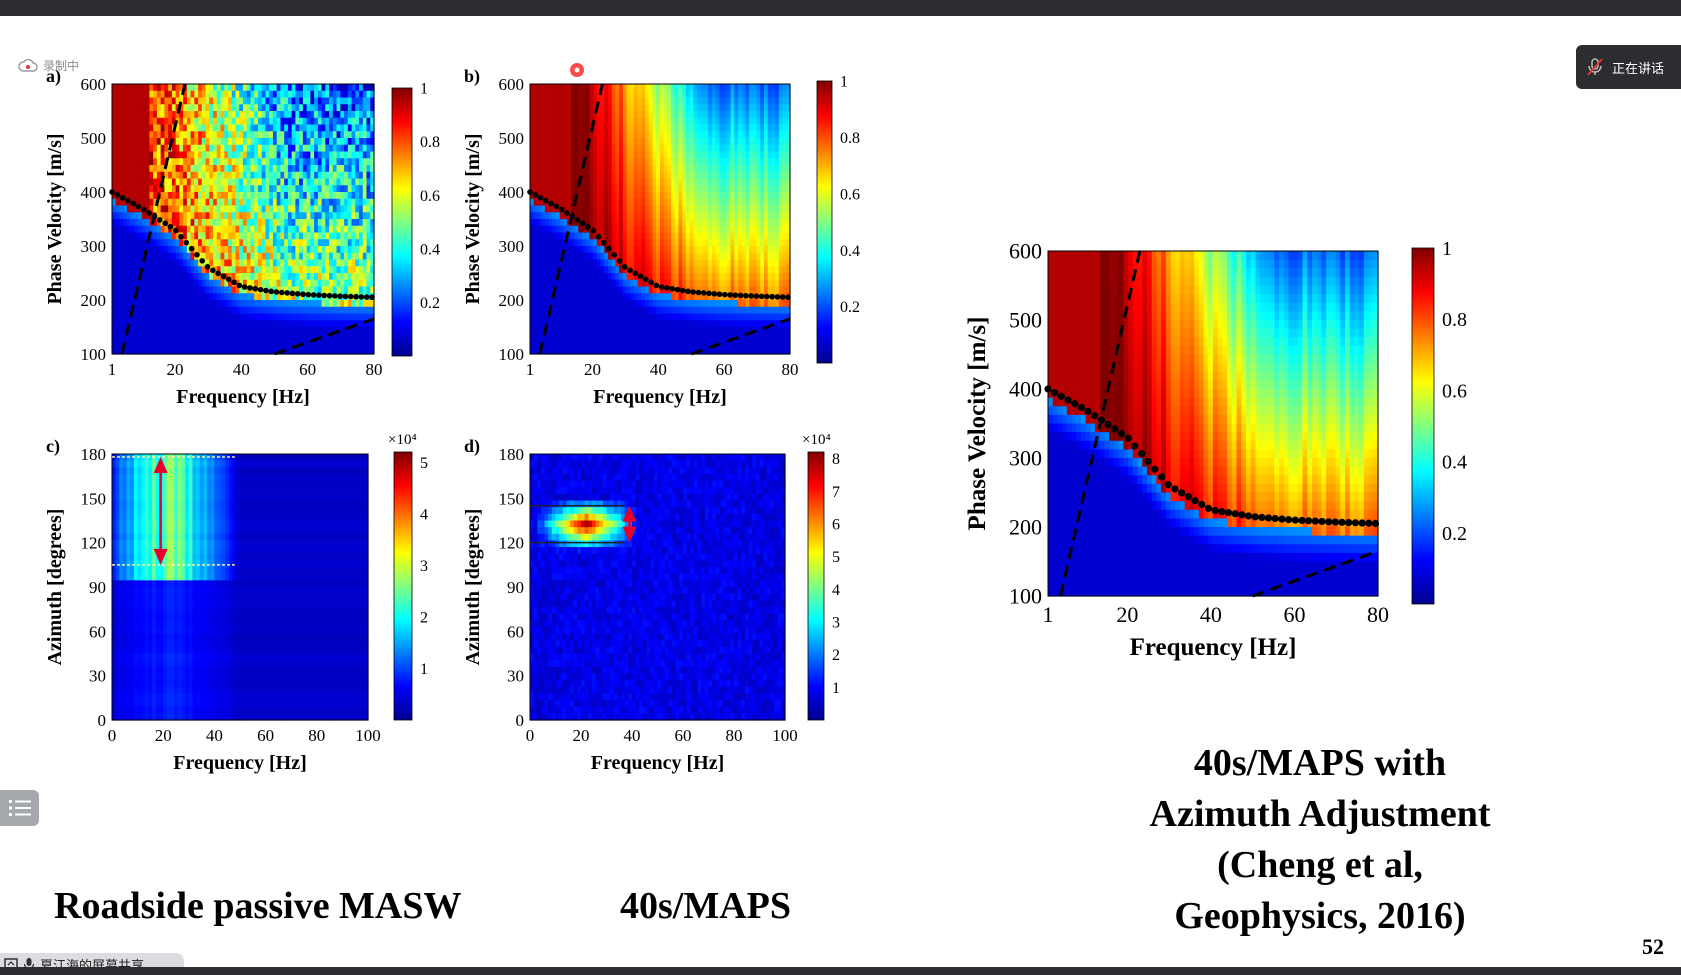  What do you see at coordinates (94, 246) in the screenshot?
I see `y-tick-label-a: 300` at bounding box center [94, 246].